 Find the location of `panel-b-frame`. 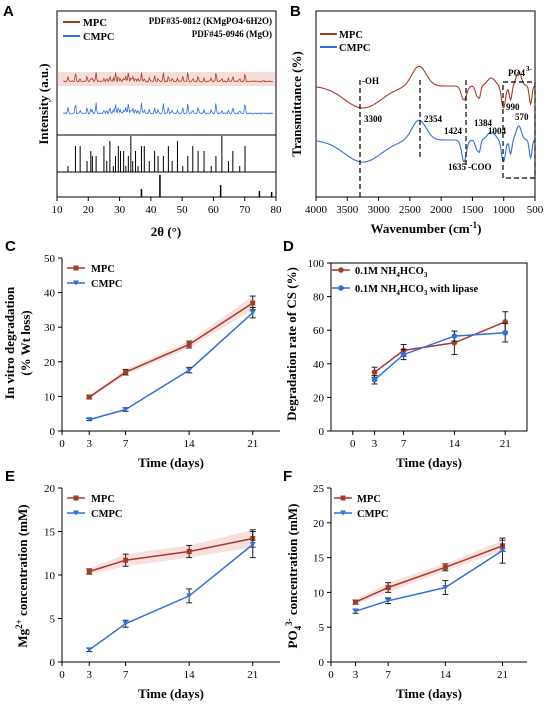

panel-b-frame is located at coordinates (425, 104).